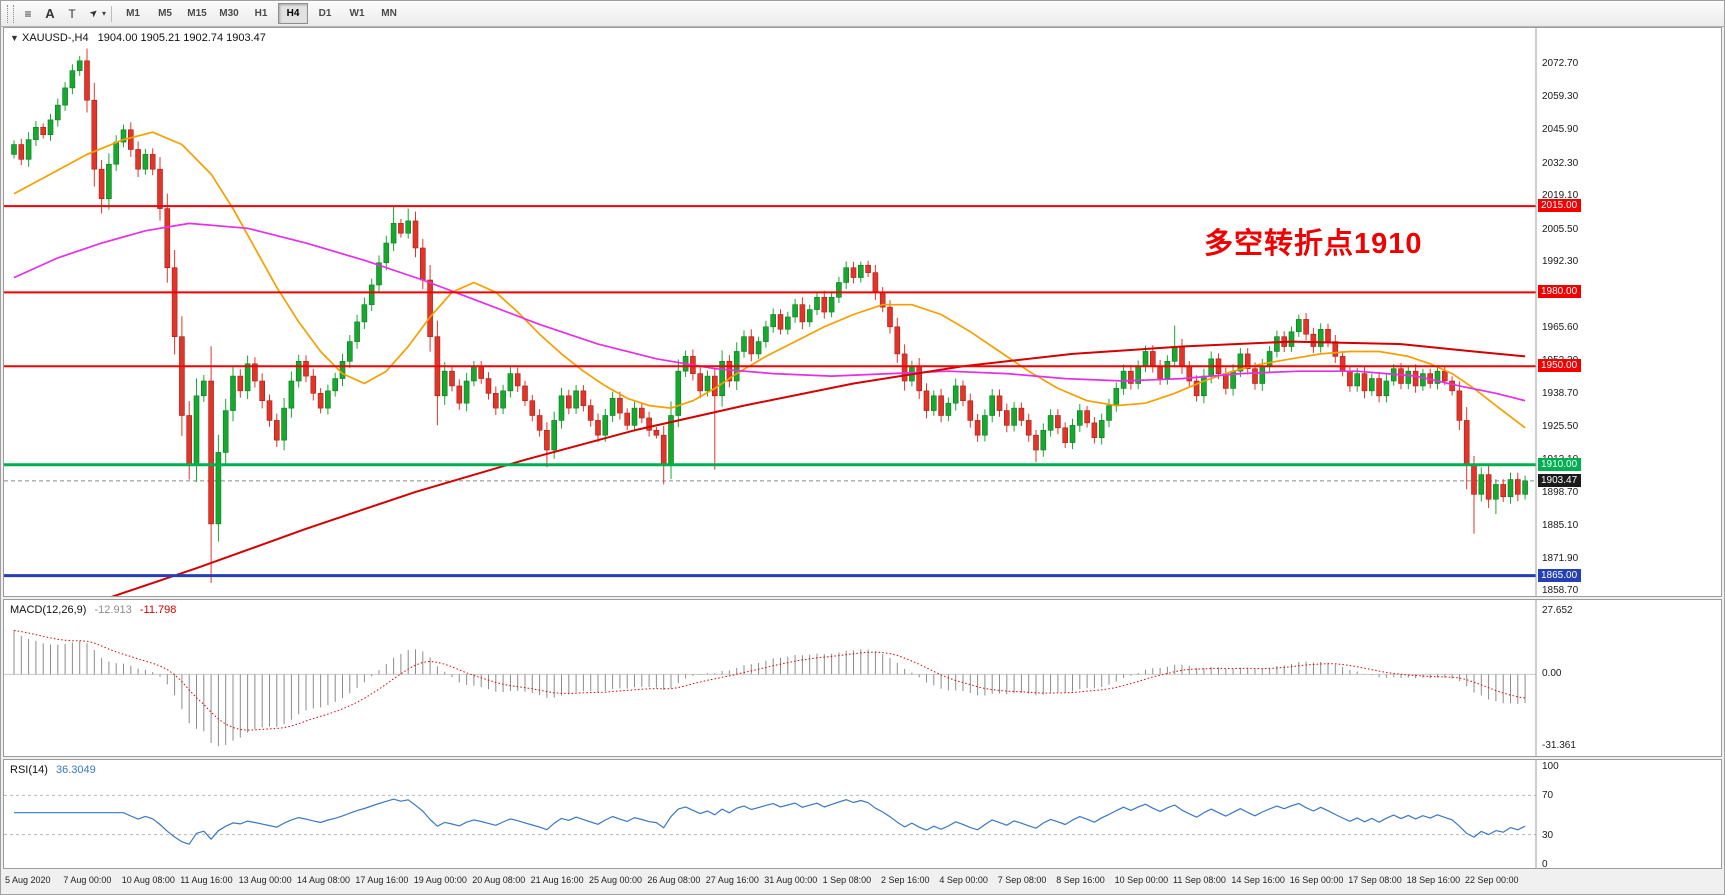  What do you see at coordinates (499, 880) in the screenshot?
I see `time-axis-label: 20 Aug 08:00` at bounding box center [499, 880].